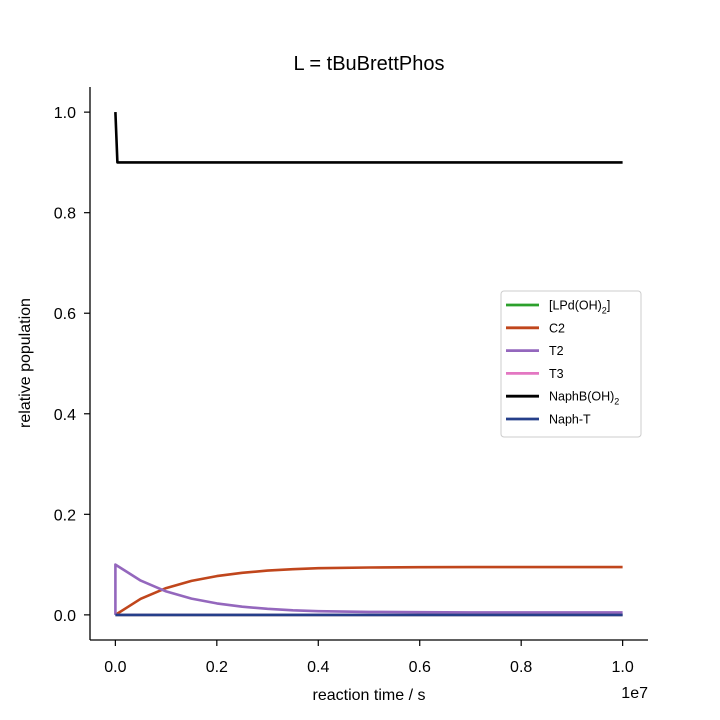 This screenshot has width=720, height=720. Describe the element at coordinates (623, 667) in the screenshot. I see `x-tick-label: 1.0` at that location.